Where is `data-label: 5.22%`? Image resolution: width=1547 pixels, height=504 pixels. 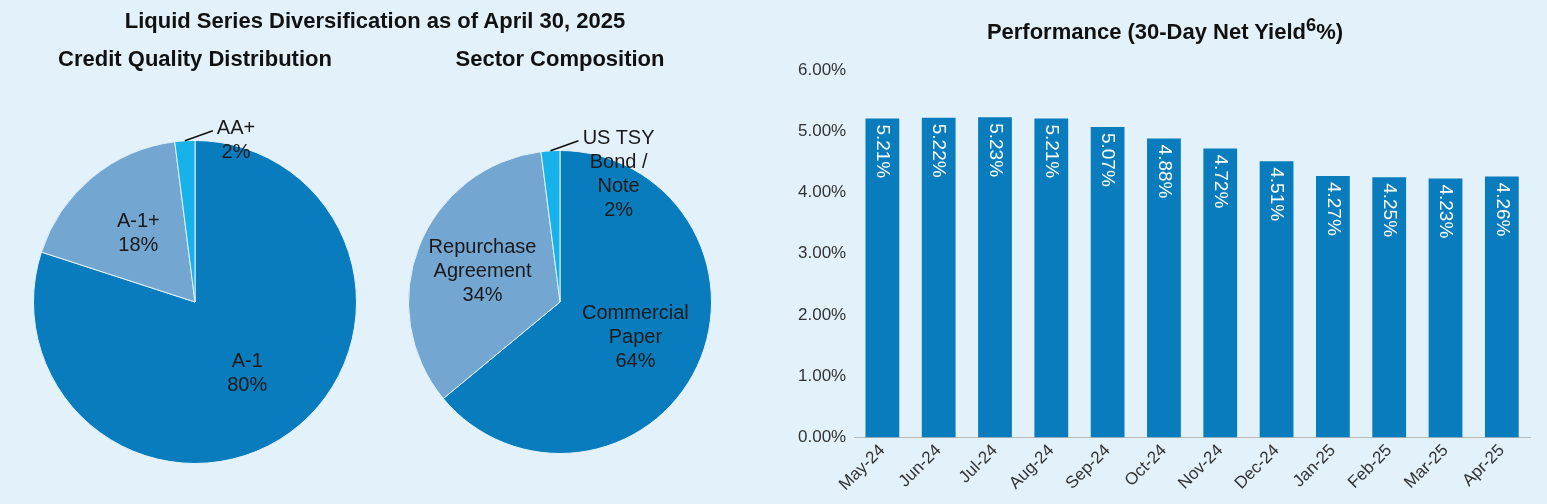
data-label: 5.22% is located at coordinates (940, 150).